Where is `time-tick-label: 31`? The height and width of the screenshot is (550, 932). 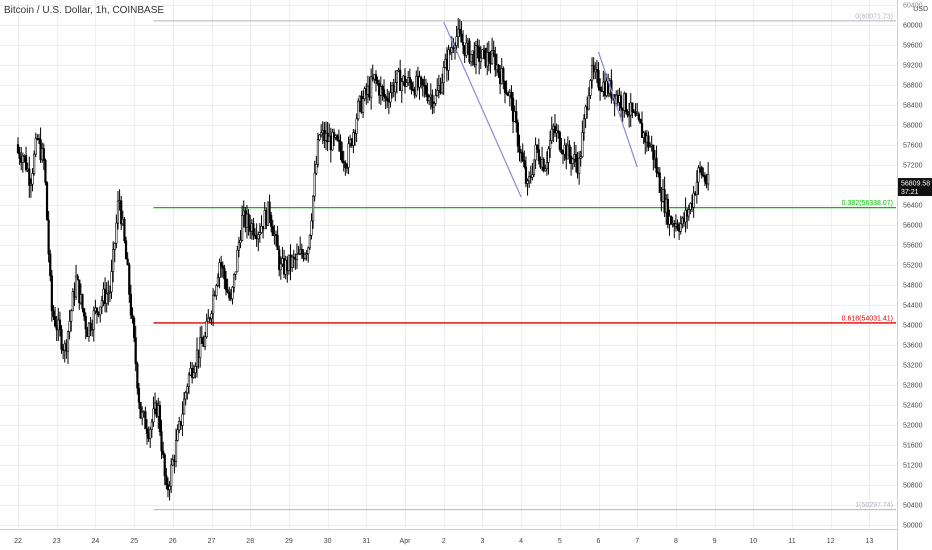 time-tick-label: 31 is located at coordinates (366, 541).